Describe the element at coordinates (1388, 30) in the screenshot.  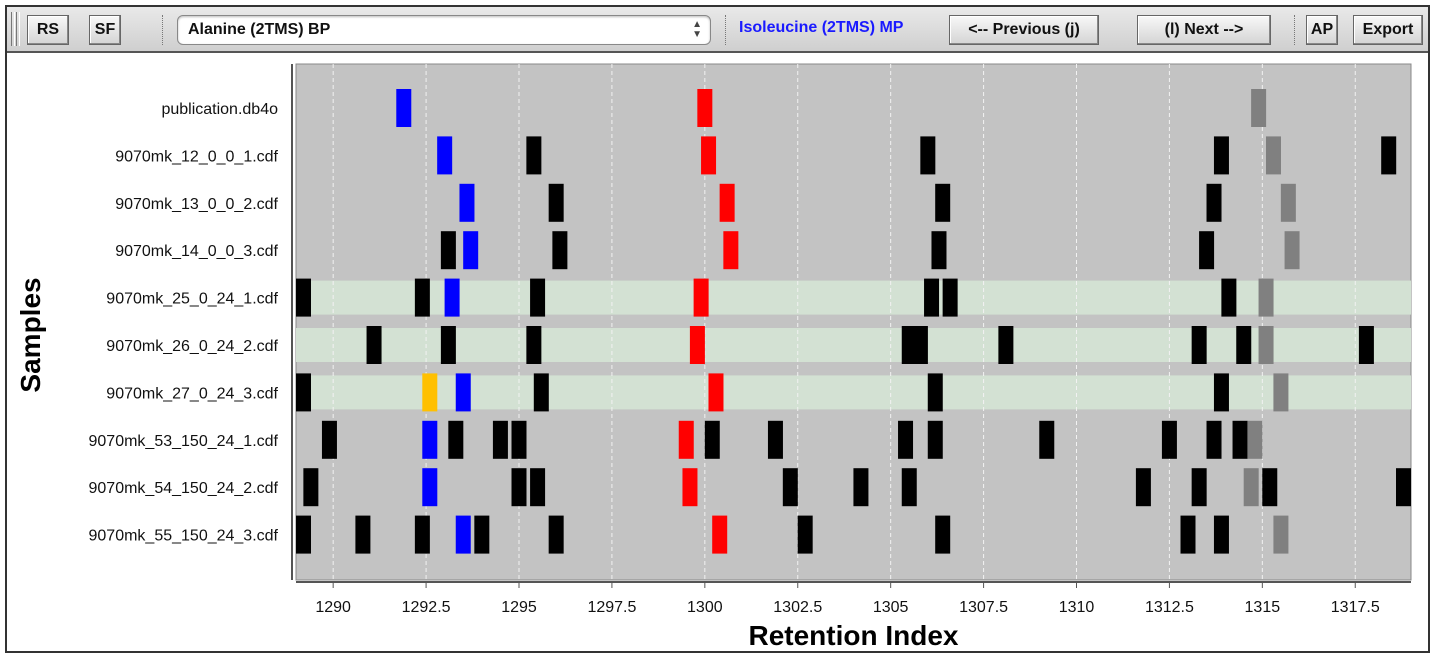
I see `export-button: Export` at that location.